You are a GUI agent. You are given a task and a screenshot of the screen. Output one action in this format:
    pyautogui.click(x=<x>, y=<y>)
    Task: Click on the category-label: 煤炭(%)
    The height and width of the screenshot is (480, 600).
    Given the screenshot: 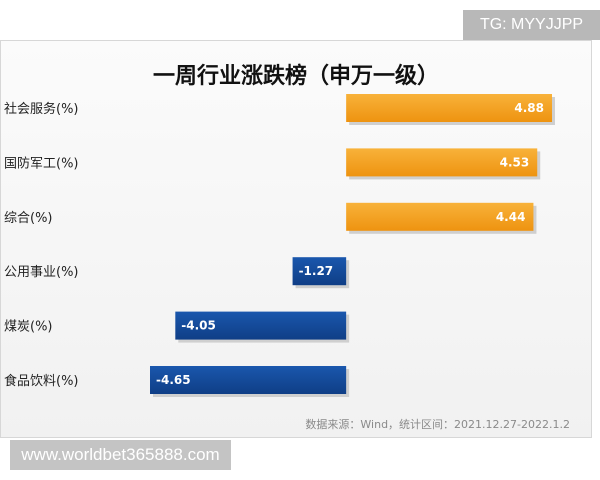 What is the action you would take?
    pyautogui.click(x=28, y=327)
    